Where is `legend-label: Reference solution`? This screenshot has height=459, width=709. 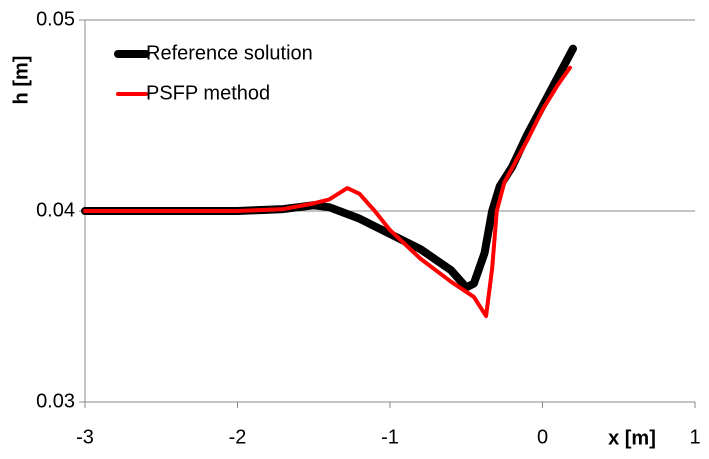
legend-label: Reference solution is located at coordinates (229, 53).